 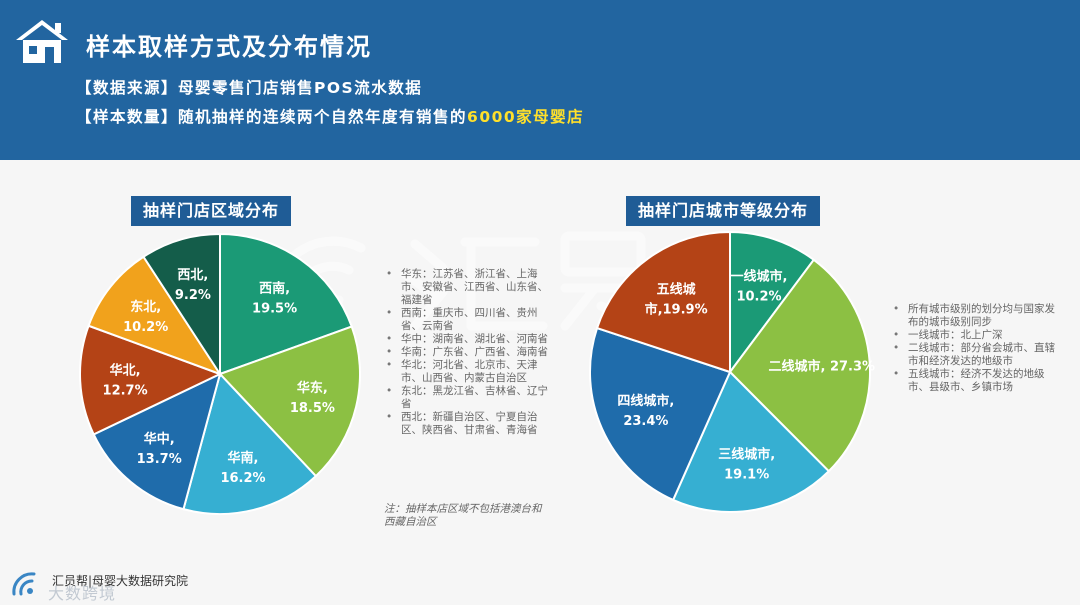 What do you see at coordinates (465, 398) in the screenshot?
I see `region-note-item: 东北：黑龙江省、吉林省、辽宁省` at bounding box center [465, 398].